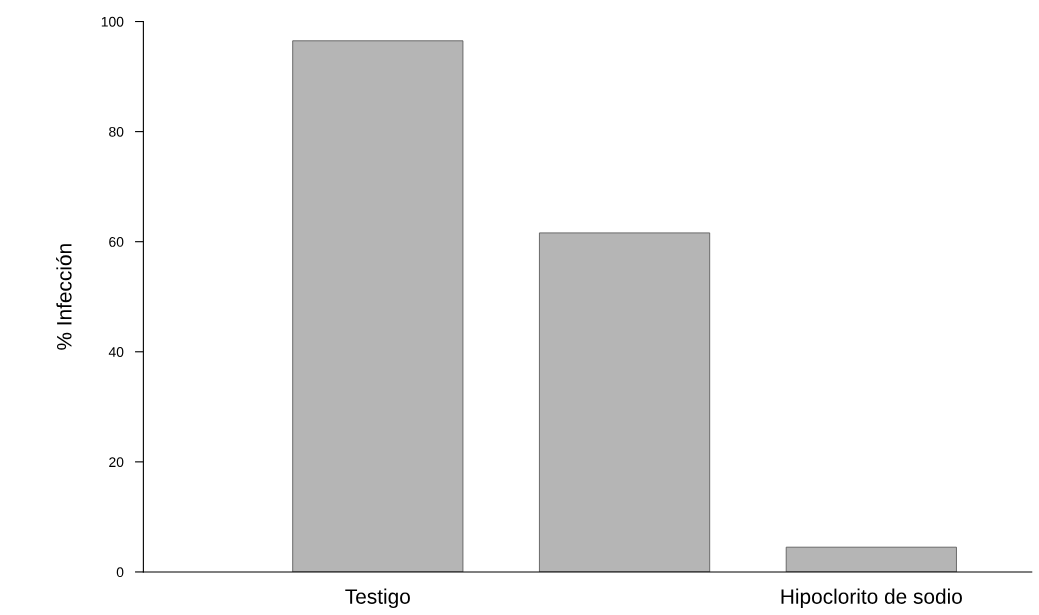 The height and width of the screenshot is (615, 1039). I want to click on y-tick-label: 0, so click(120, 572).